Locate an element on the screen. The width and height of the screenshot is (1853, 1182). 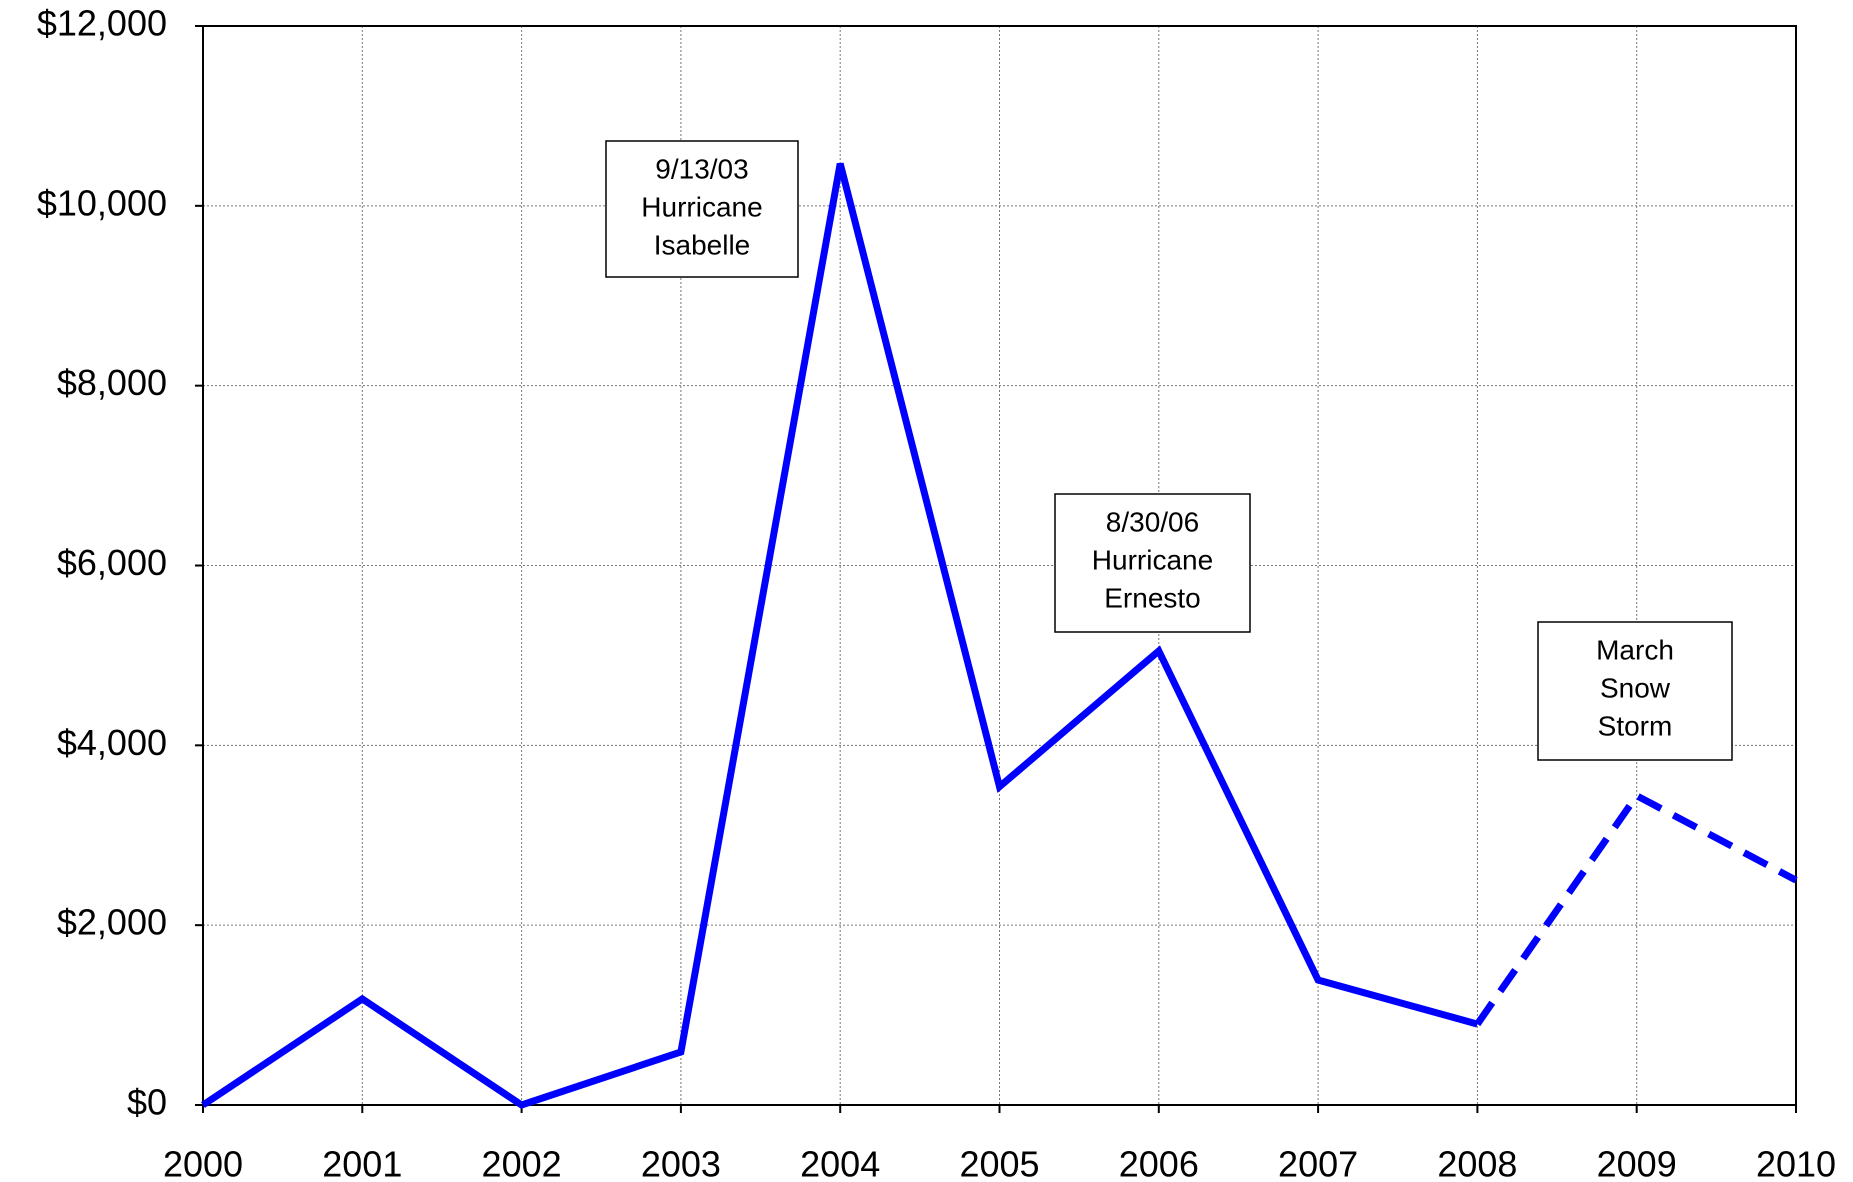
x-tick-label: 2006 is located at coordinates (1159, 1163).